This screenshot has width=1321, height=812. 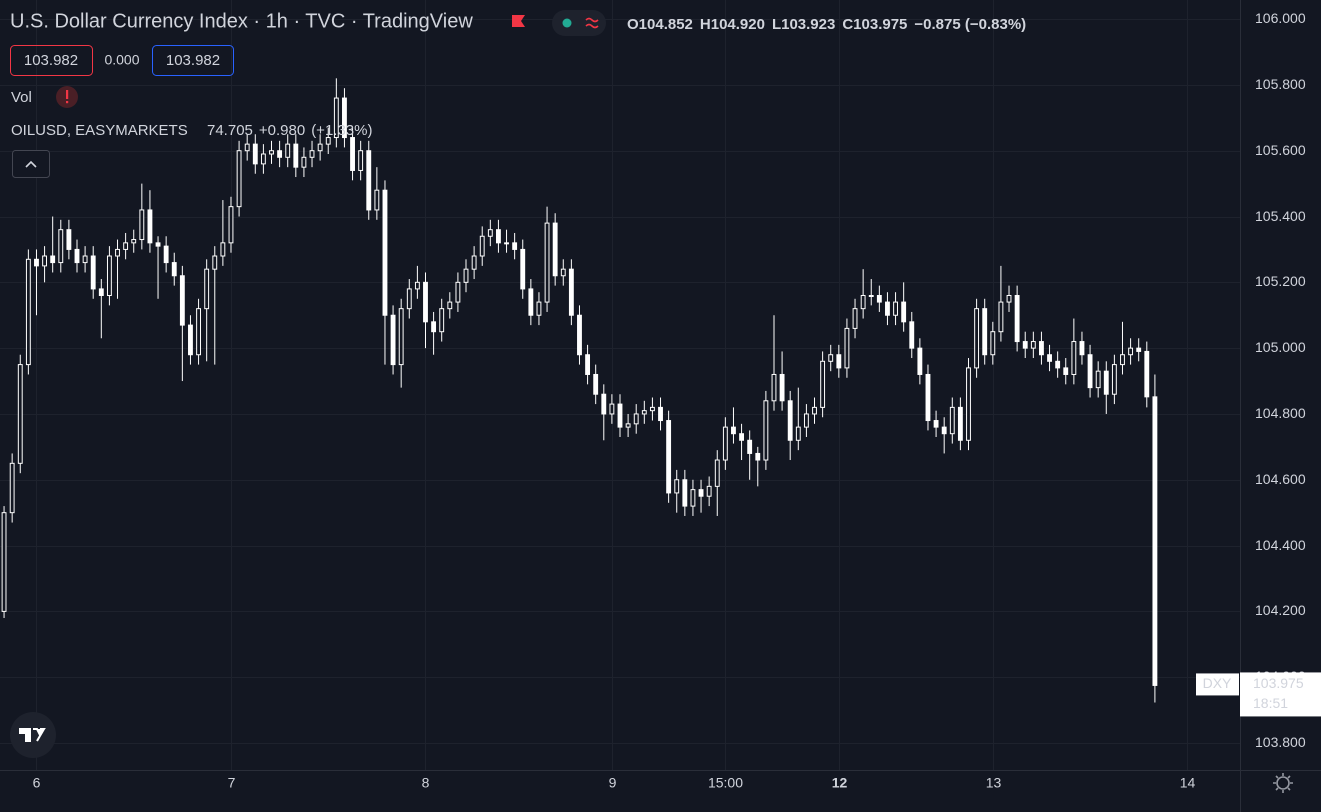 What do you see at coordinates (232, 783) in the screenshot?
I see `x-tick-label: 7` at bounding box center [232, 783].